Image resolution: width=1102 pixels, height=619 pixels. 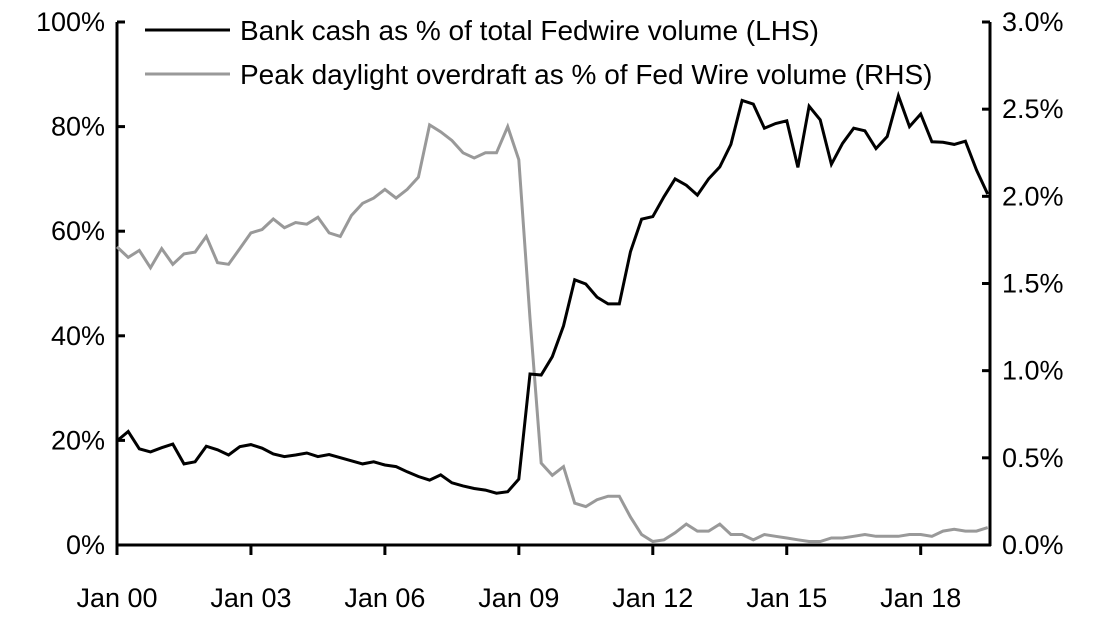 I want to click on x-tick-label: Jan 12, so click(x=652, y=598).